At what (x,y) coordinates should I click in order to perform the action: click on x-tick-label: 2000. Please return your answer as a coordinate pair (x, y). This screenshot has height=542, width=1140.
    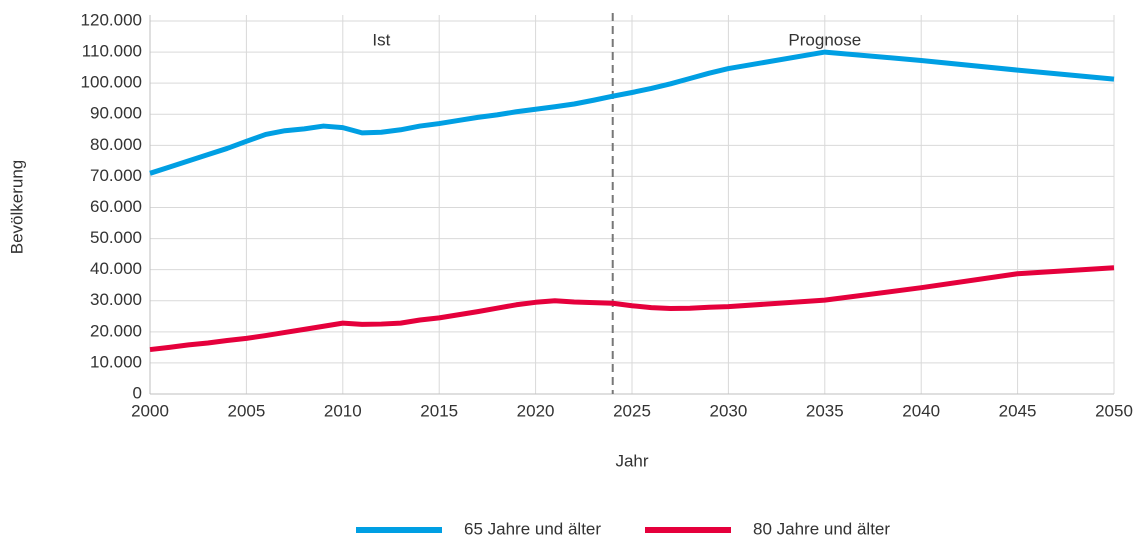
    Looking at the image, I should click on (150, 410).